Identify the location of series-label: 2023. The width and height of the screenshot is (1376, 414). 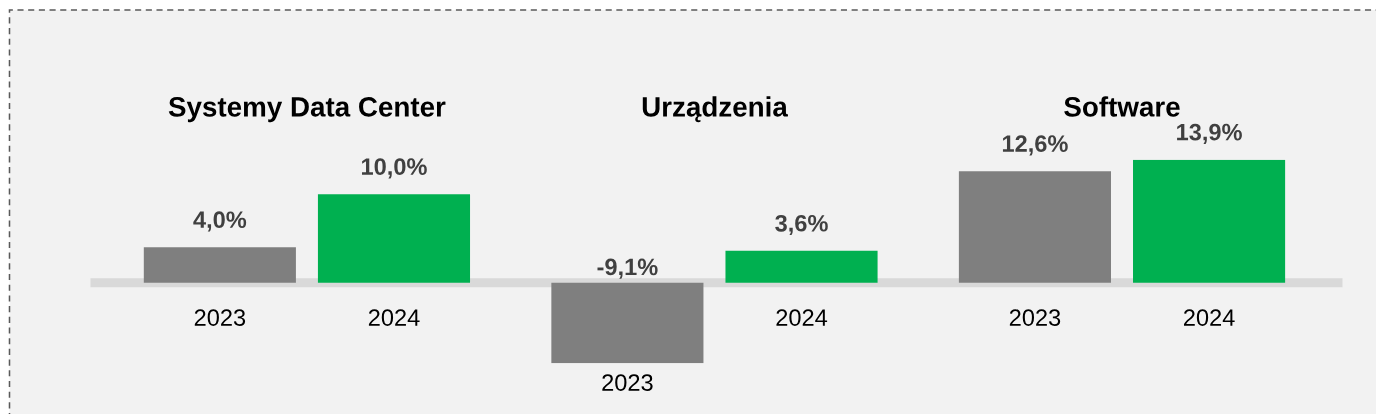
(627, 382).